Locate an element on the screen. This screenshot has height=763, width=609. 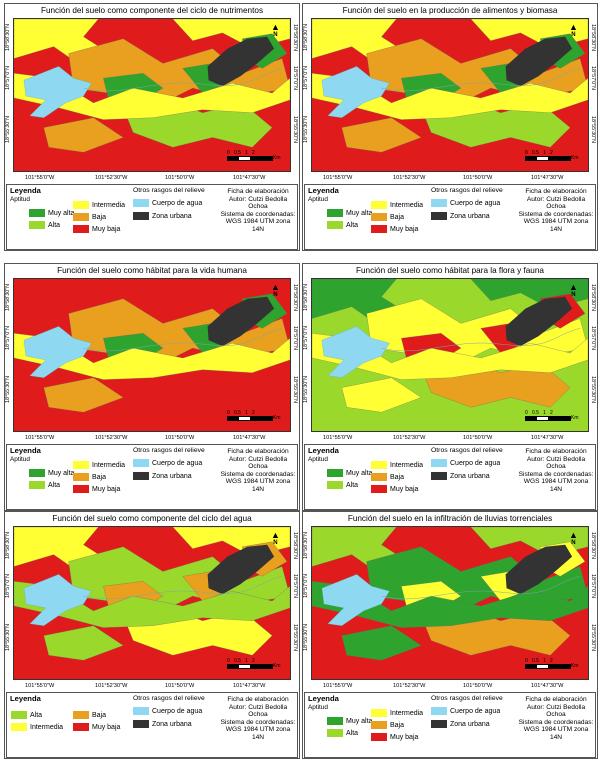
legend-subtitle: Aptitud is located at coordinates (20, 199).